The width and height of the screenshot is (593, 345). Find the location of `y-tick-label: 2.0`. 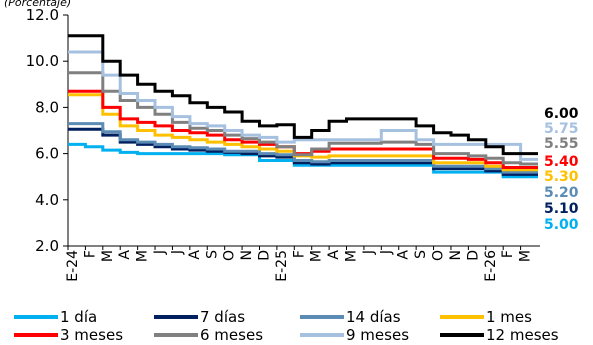

y-tick-label: 2.0 is located at coordinates (47, 246).